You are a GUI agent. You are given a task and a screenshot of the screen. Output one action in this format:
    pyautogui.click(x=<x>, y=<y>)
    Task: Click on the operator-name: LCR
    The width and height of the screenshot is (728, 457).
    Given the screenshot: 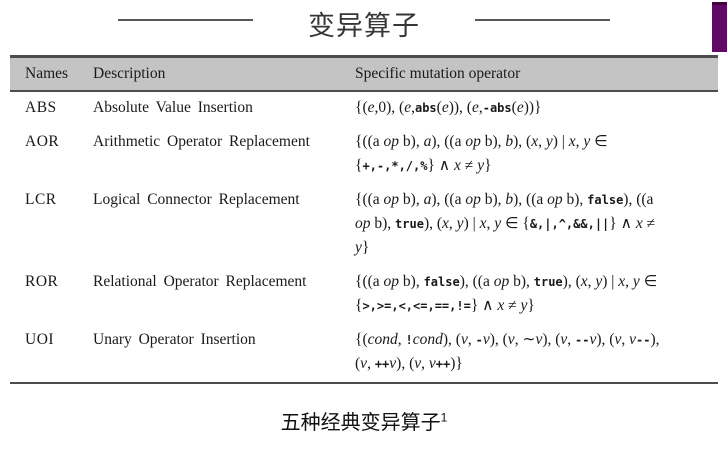 What is the action you would take?
    pyautogui.click(x=41, y=199)
    